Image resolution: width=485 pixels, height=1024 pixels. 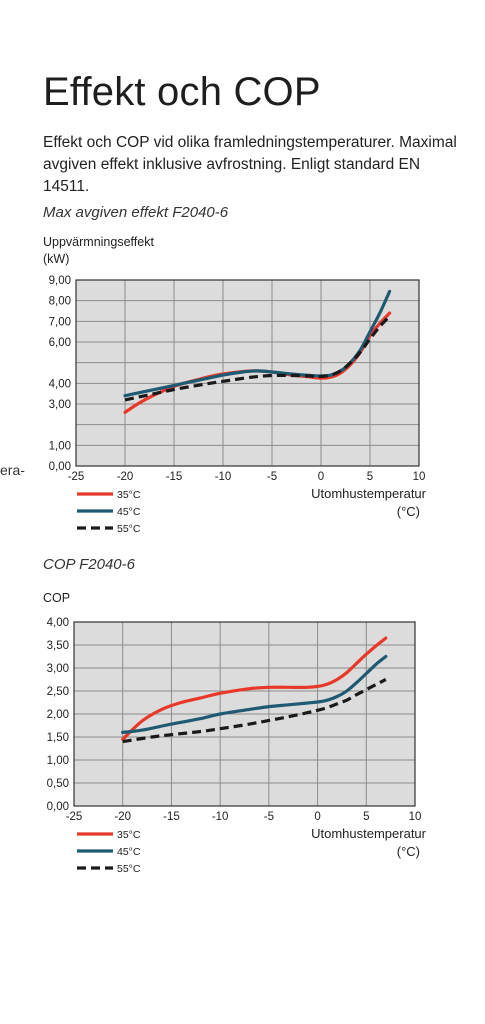 I want to click on y-axis-label: COP, so click(x=56, y=598).